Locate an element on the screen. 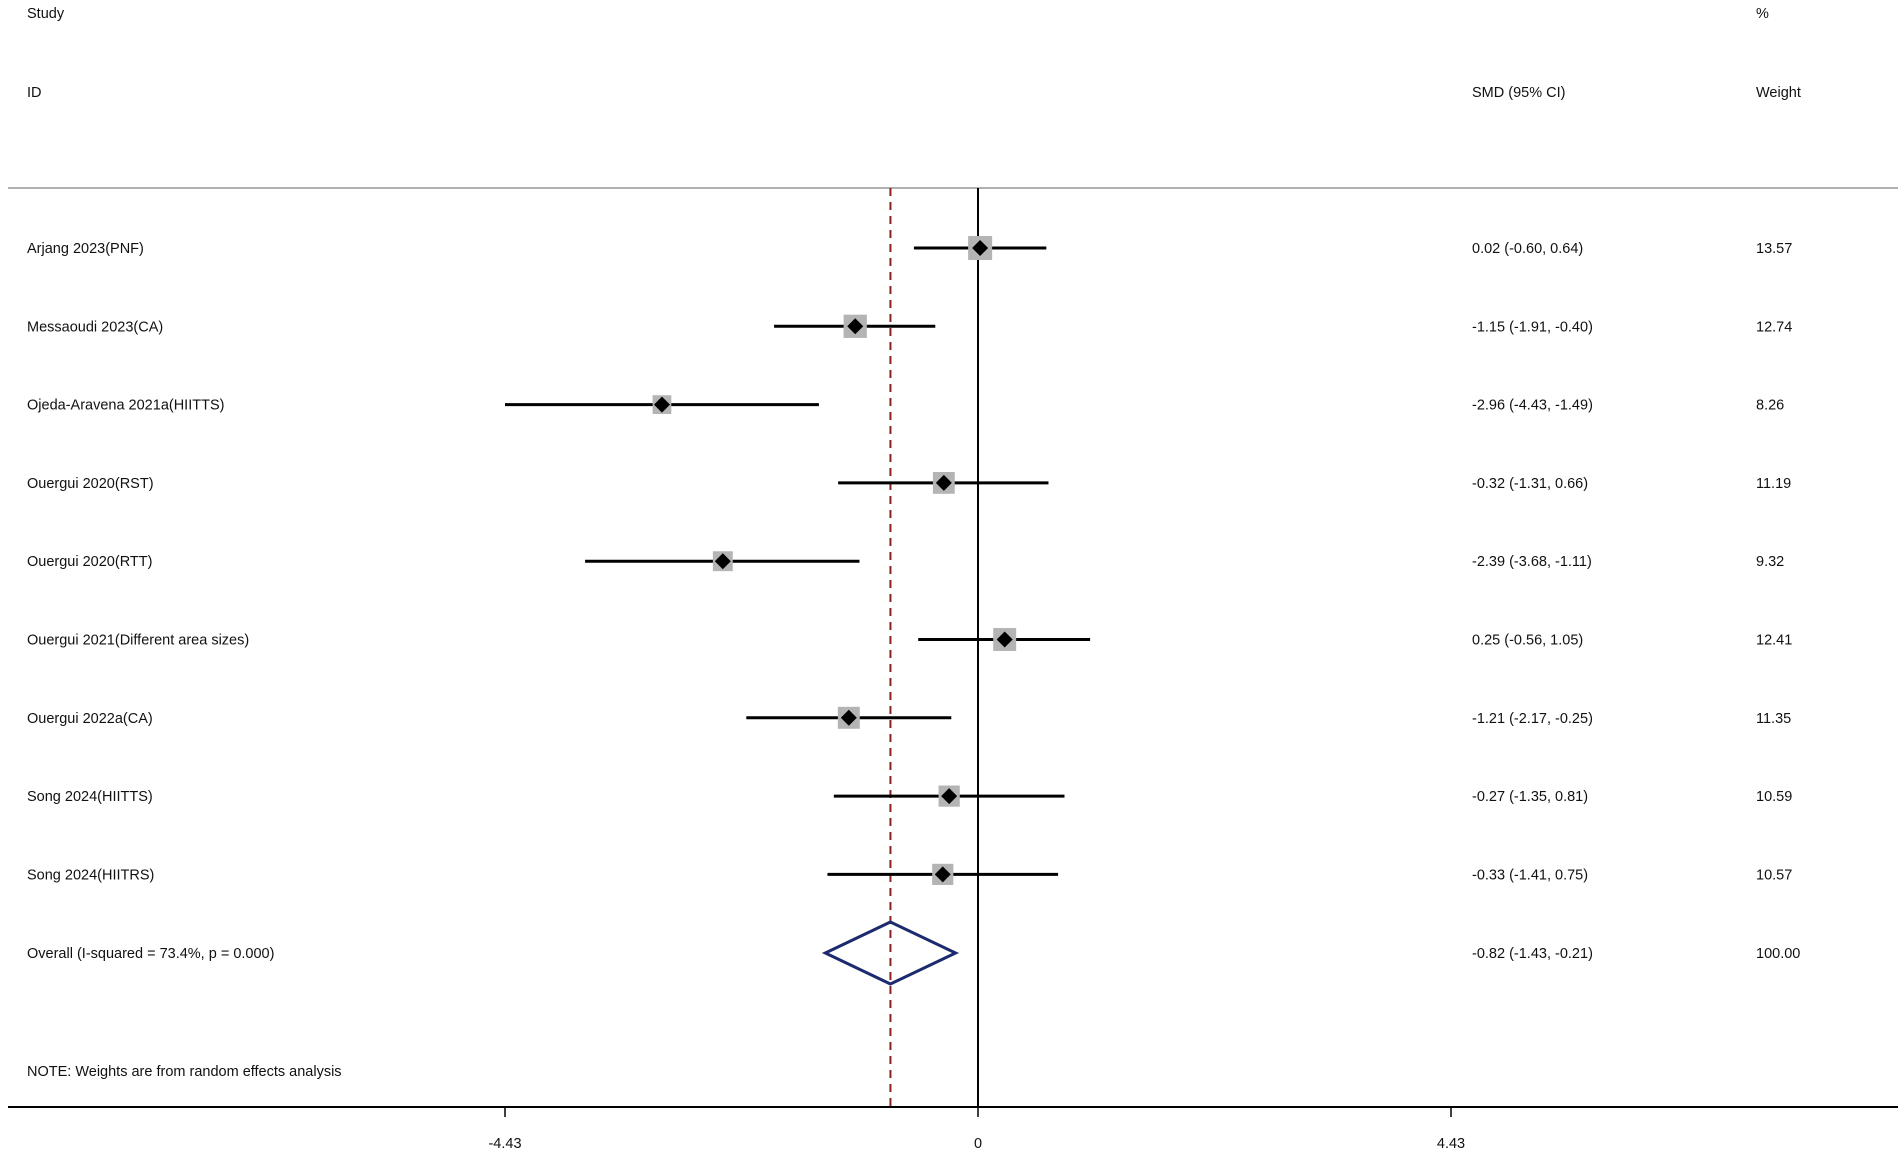 The height and width of the screenshot is (1154, 1902). reference-lines is located at coordinates (934, 647).